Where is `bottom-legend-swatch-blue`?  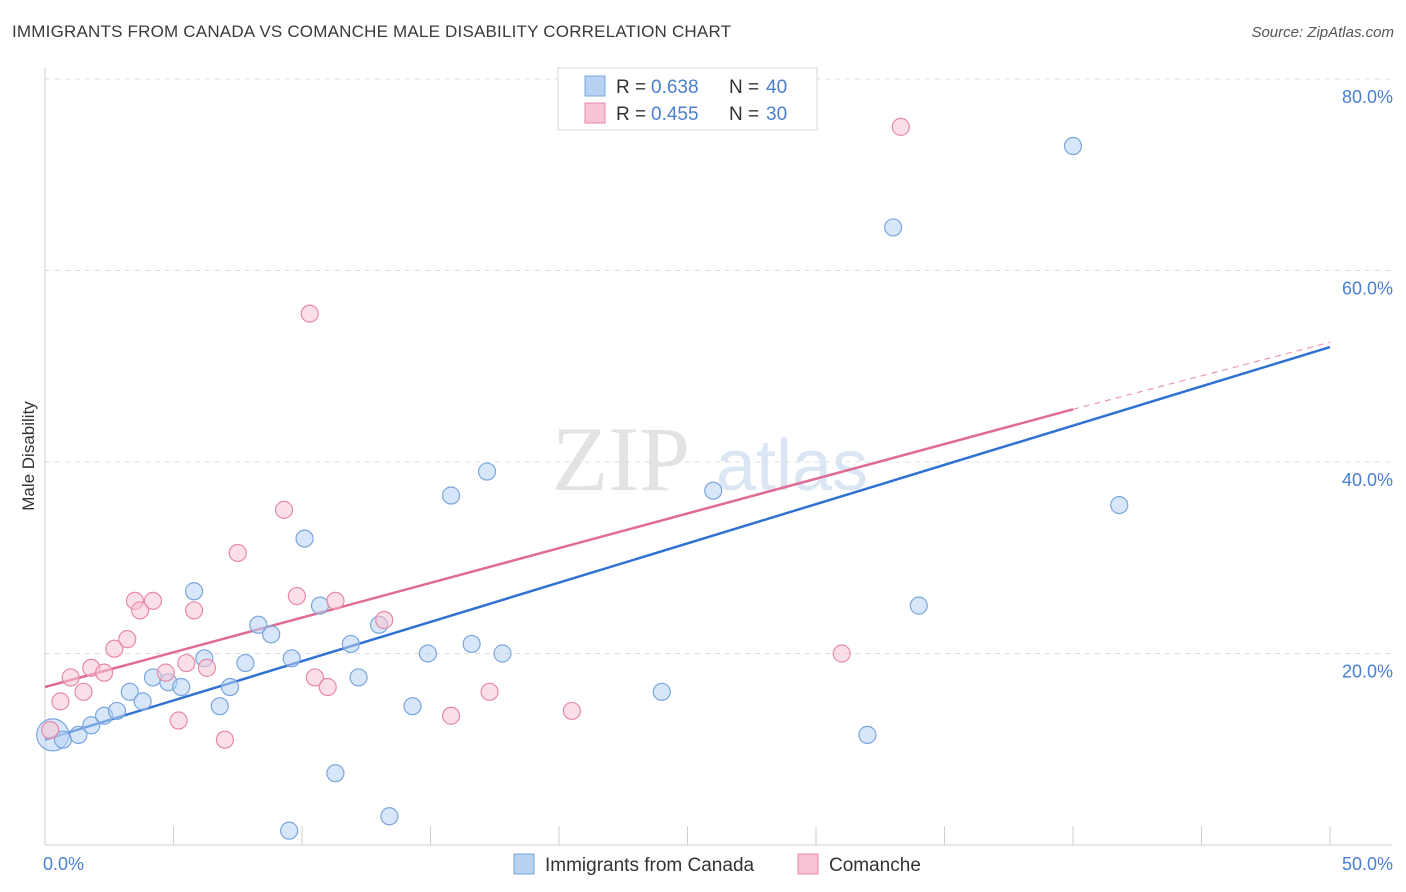
bottom-legend-swatch-blue is located at coordinates (524, 864).